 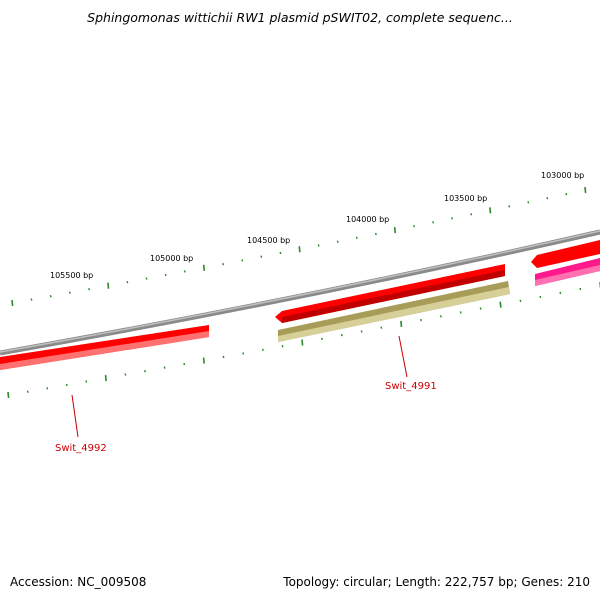 What do you see at coordinates (268, 240) in the screenshot?
I see `tick-label-104500: 104500 bp` at bounding box center [268, 240].